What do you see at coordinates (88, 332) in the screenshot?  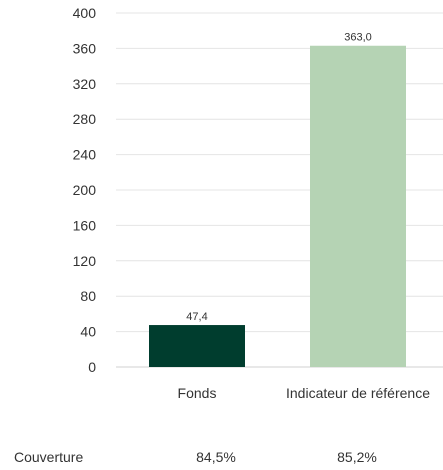 I see `y-tick-label: 40` at bounding box center [88, 332].